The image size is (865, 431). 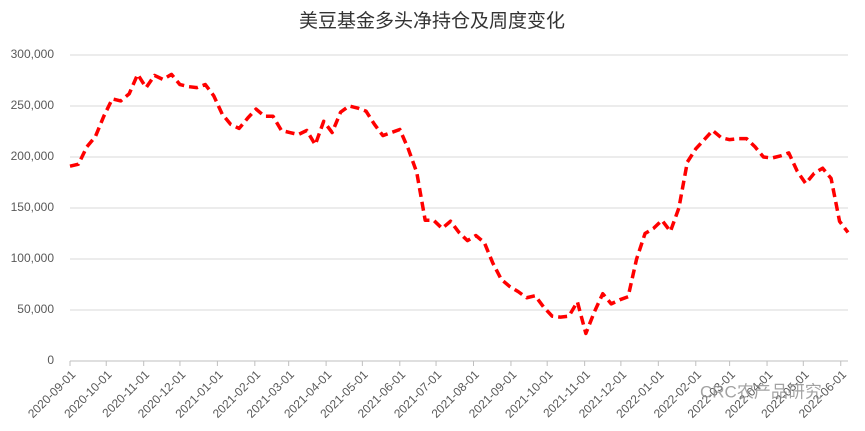 I want to click on watermark: CRC农产品研究, so click(x=761, y=391).